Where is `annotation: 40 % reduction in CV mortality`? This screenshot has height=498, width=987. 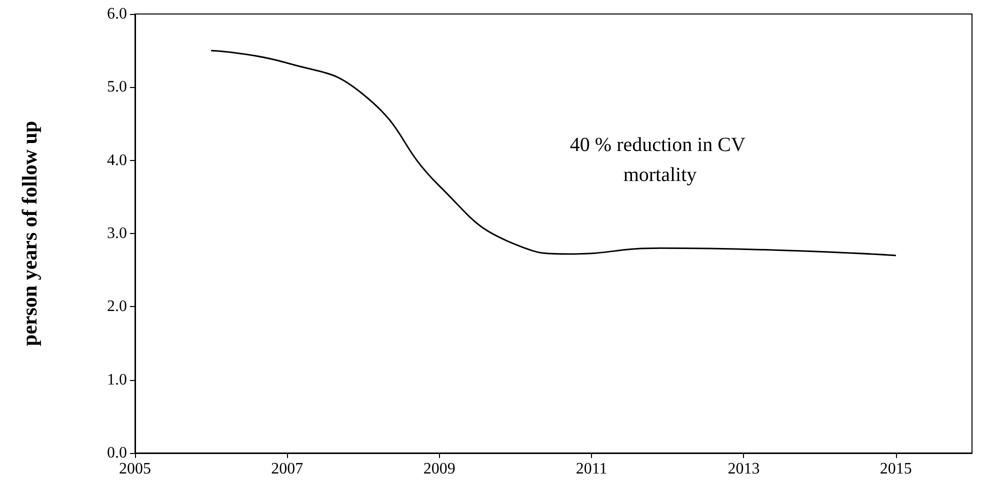
annotation: 40 % reduction in CV mortality is located at coordinates (660, 160).